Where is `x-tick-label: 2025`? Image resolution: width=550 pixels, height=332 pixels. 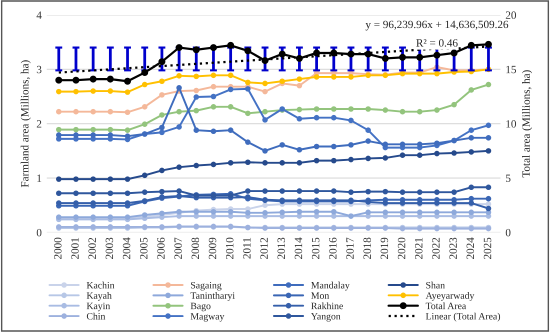 x-tick-label: 2025 is located at coordinates (488, 248).